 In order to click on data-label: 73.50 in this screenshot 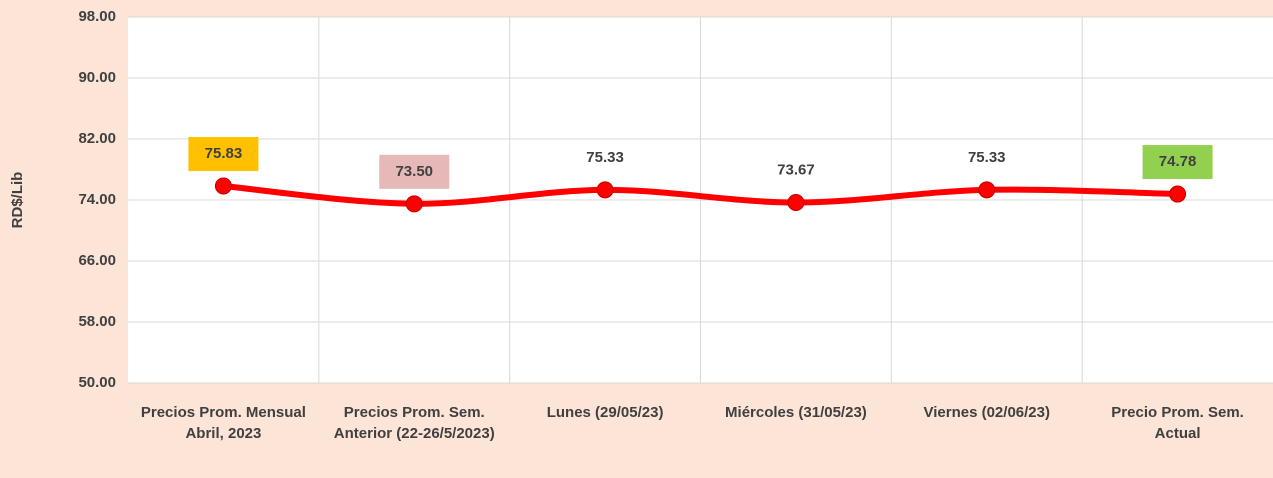, I will do `click(414, 171)`.